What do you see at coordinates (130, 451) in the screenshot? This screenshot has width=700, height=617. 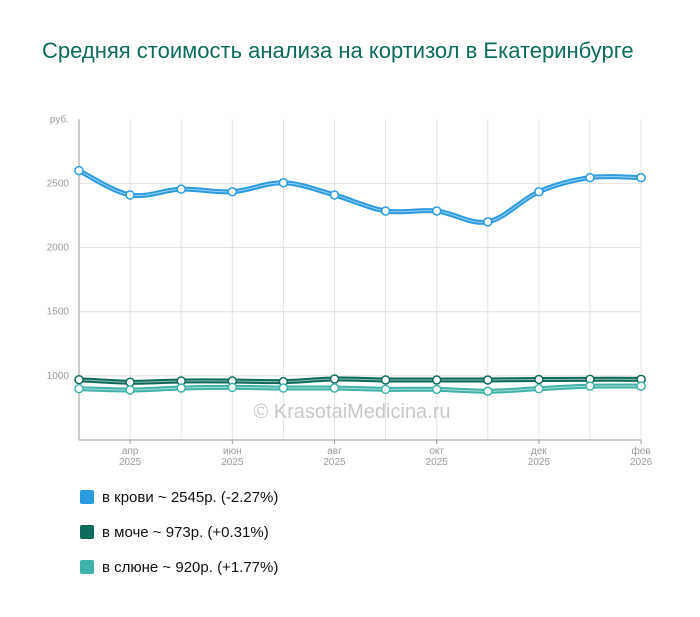 I see `x-tick-month: апр` at bounding box center [130, 451].